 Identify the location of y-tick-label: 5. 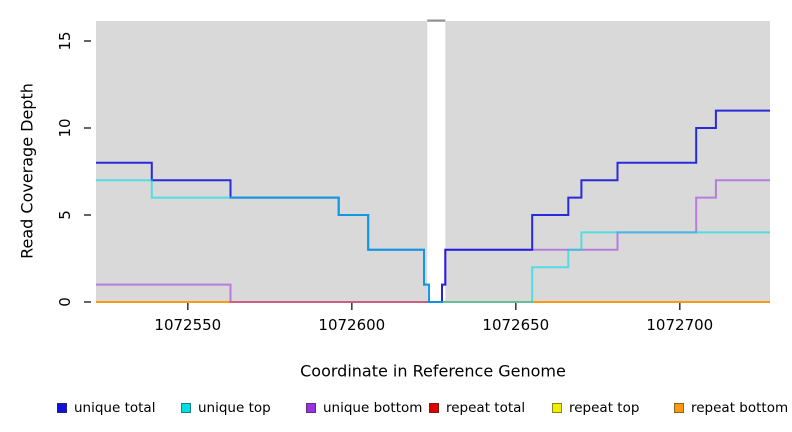
(65, 215).